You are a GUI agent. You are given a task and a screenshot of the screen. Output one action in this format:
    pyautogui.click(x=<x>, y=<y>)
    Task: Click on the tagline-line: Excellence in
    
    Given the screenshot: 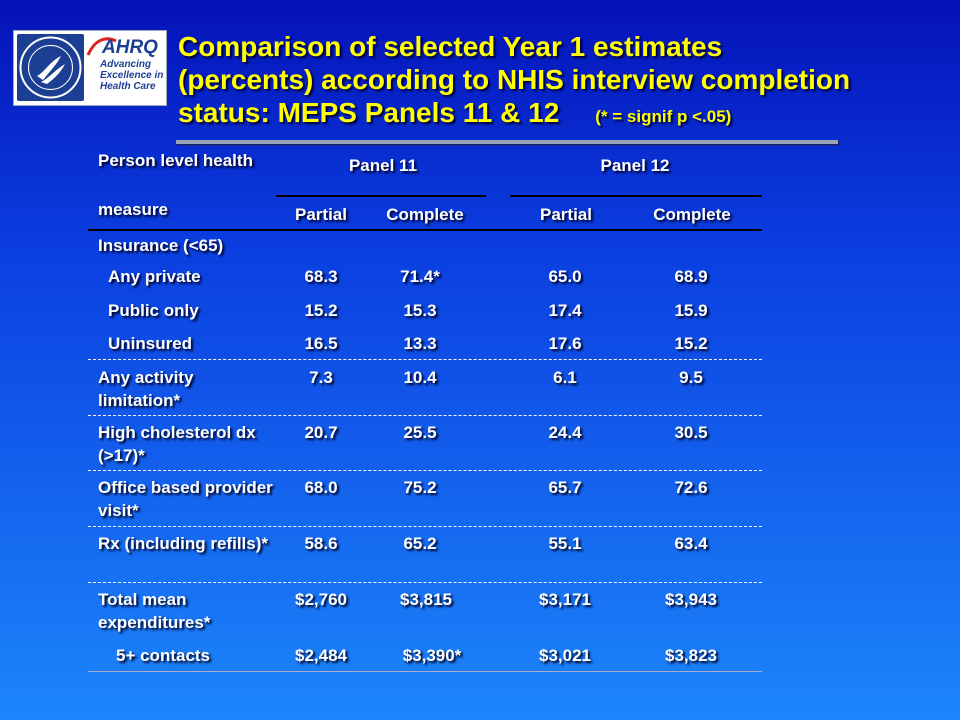 What is the action you would take?
    pyautogui.click(x=132, y=75)
    